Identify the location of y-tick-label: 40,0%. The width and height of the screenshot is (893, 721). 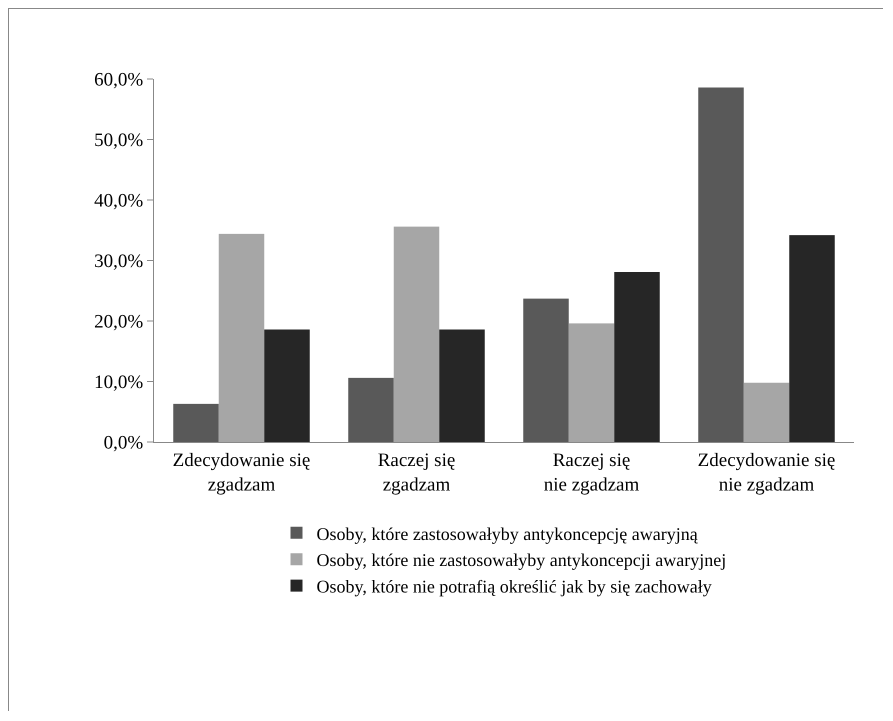
(119, 201).